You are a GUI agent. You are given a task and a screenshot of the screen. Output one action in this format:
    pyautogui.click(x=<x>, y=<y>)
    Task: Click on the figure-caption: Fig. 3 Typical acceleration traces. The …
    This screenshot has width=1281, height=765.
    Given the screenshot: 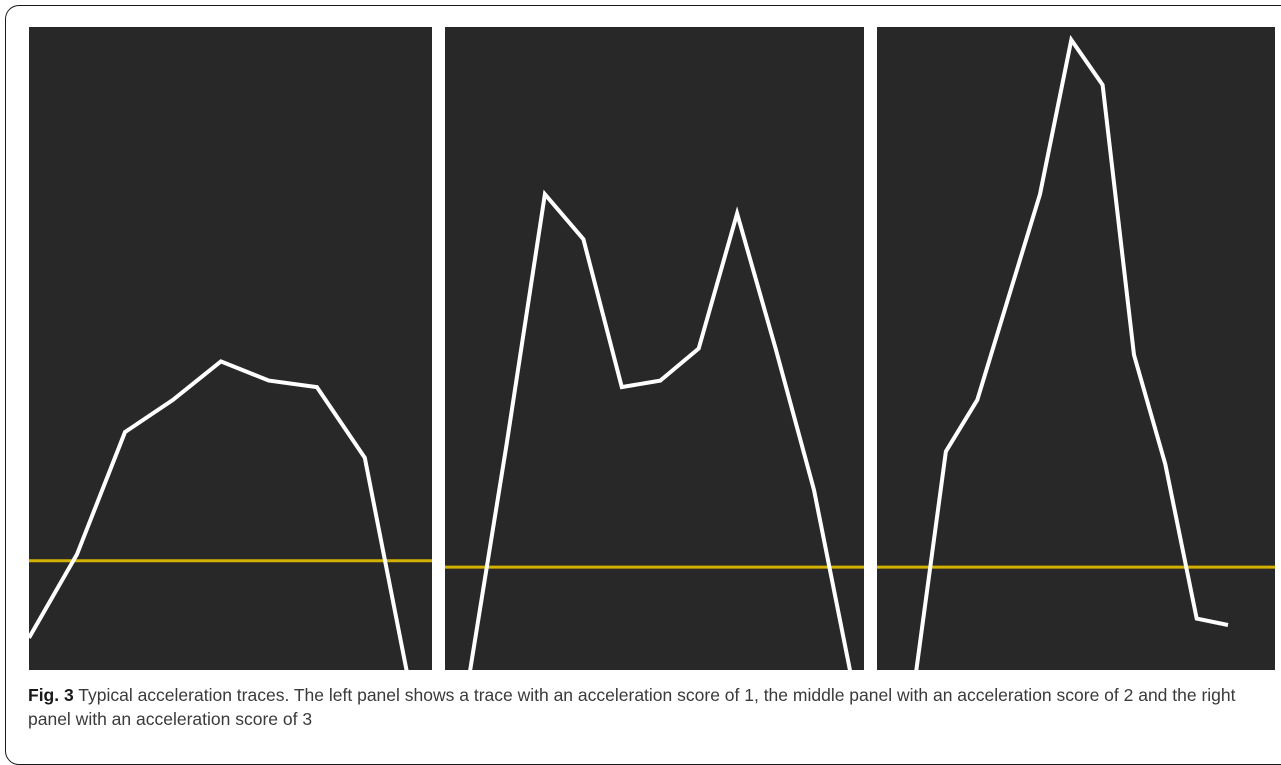 What is the action you would take?
    pyautogui.click(x=644, y=707)
    